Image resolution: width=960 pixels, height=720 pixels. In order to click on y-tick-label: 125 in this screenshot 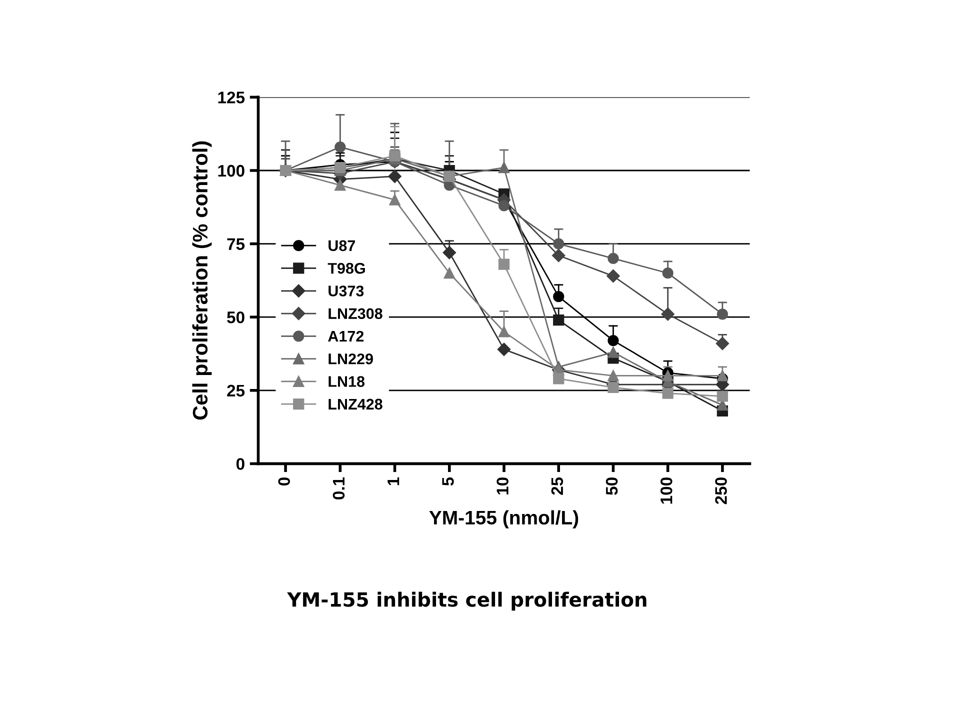, I will do `click(231, 98)`.